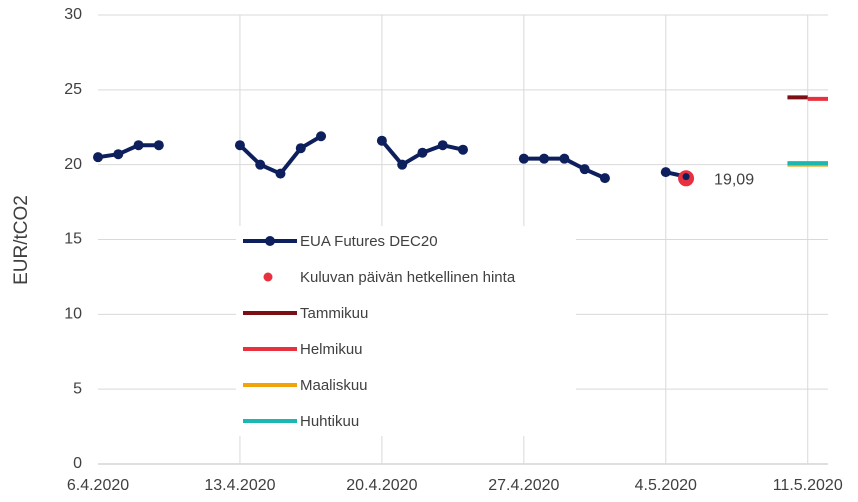 The height and width of the screenshot is (502, 858). Describe the element at coordinates (334, 313) in the screenshot. I see `legend-label: Tammikuu` at that location.